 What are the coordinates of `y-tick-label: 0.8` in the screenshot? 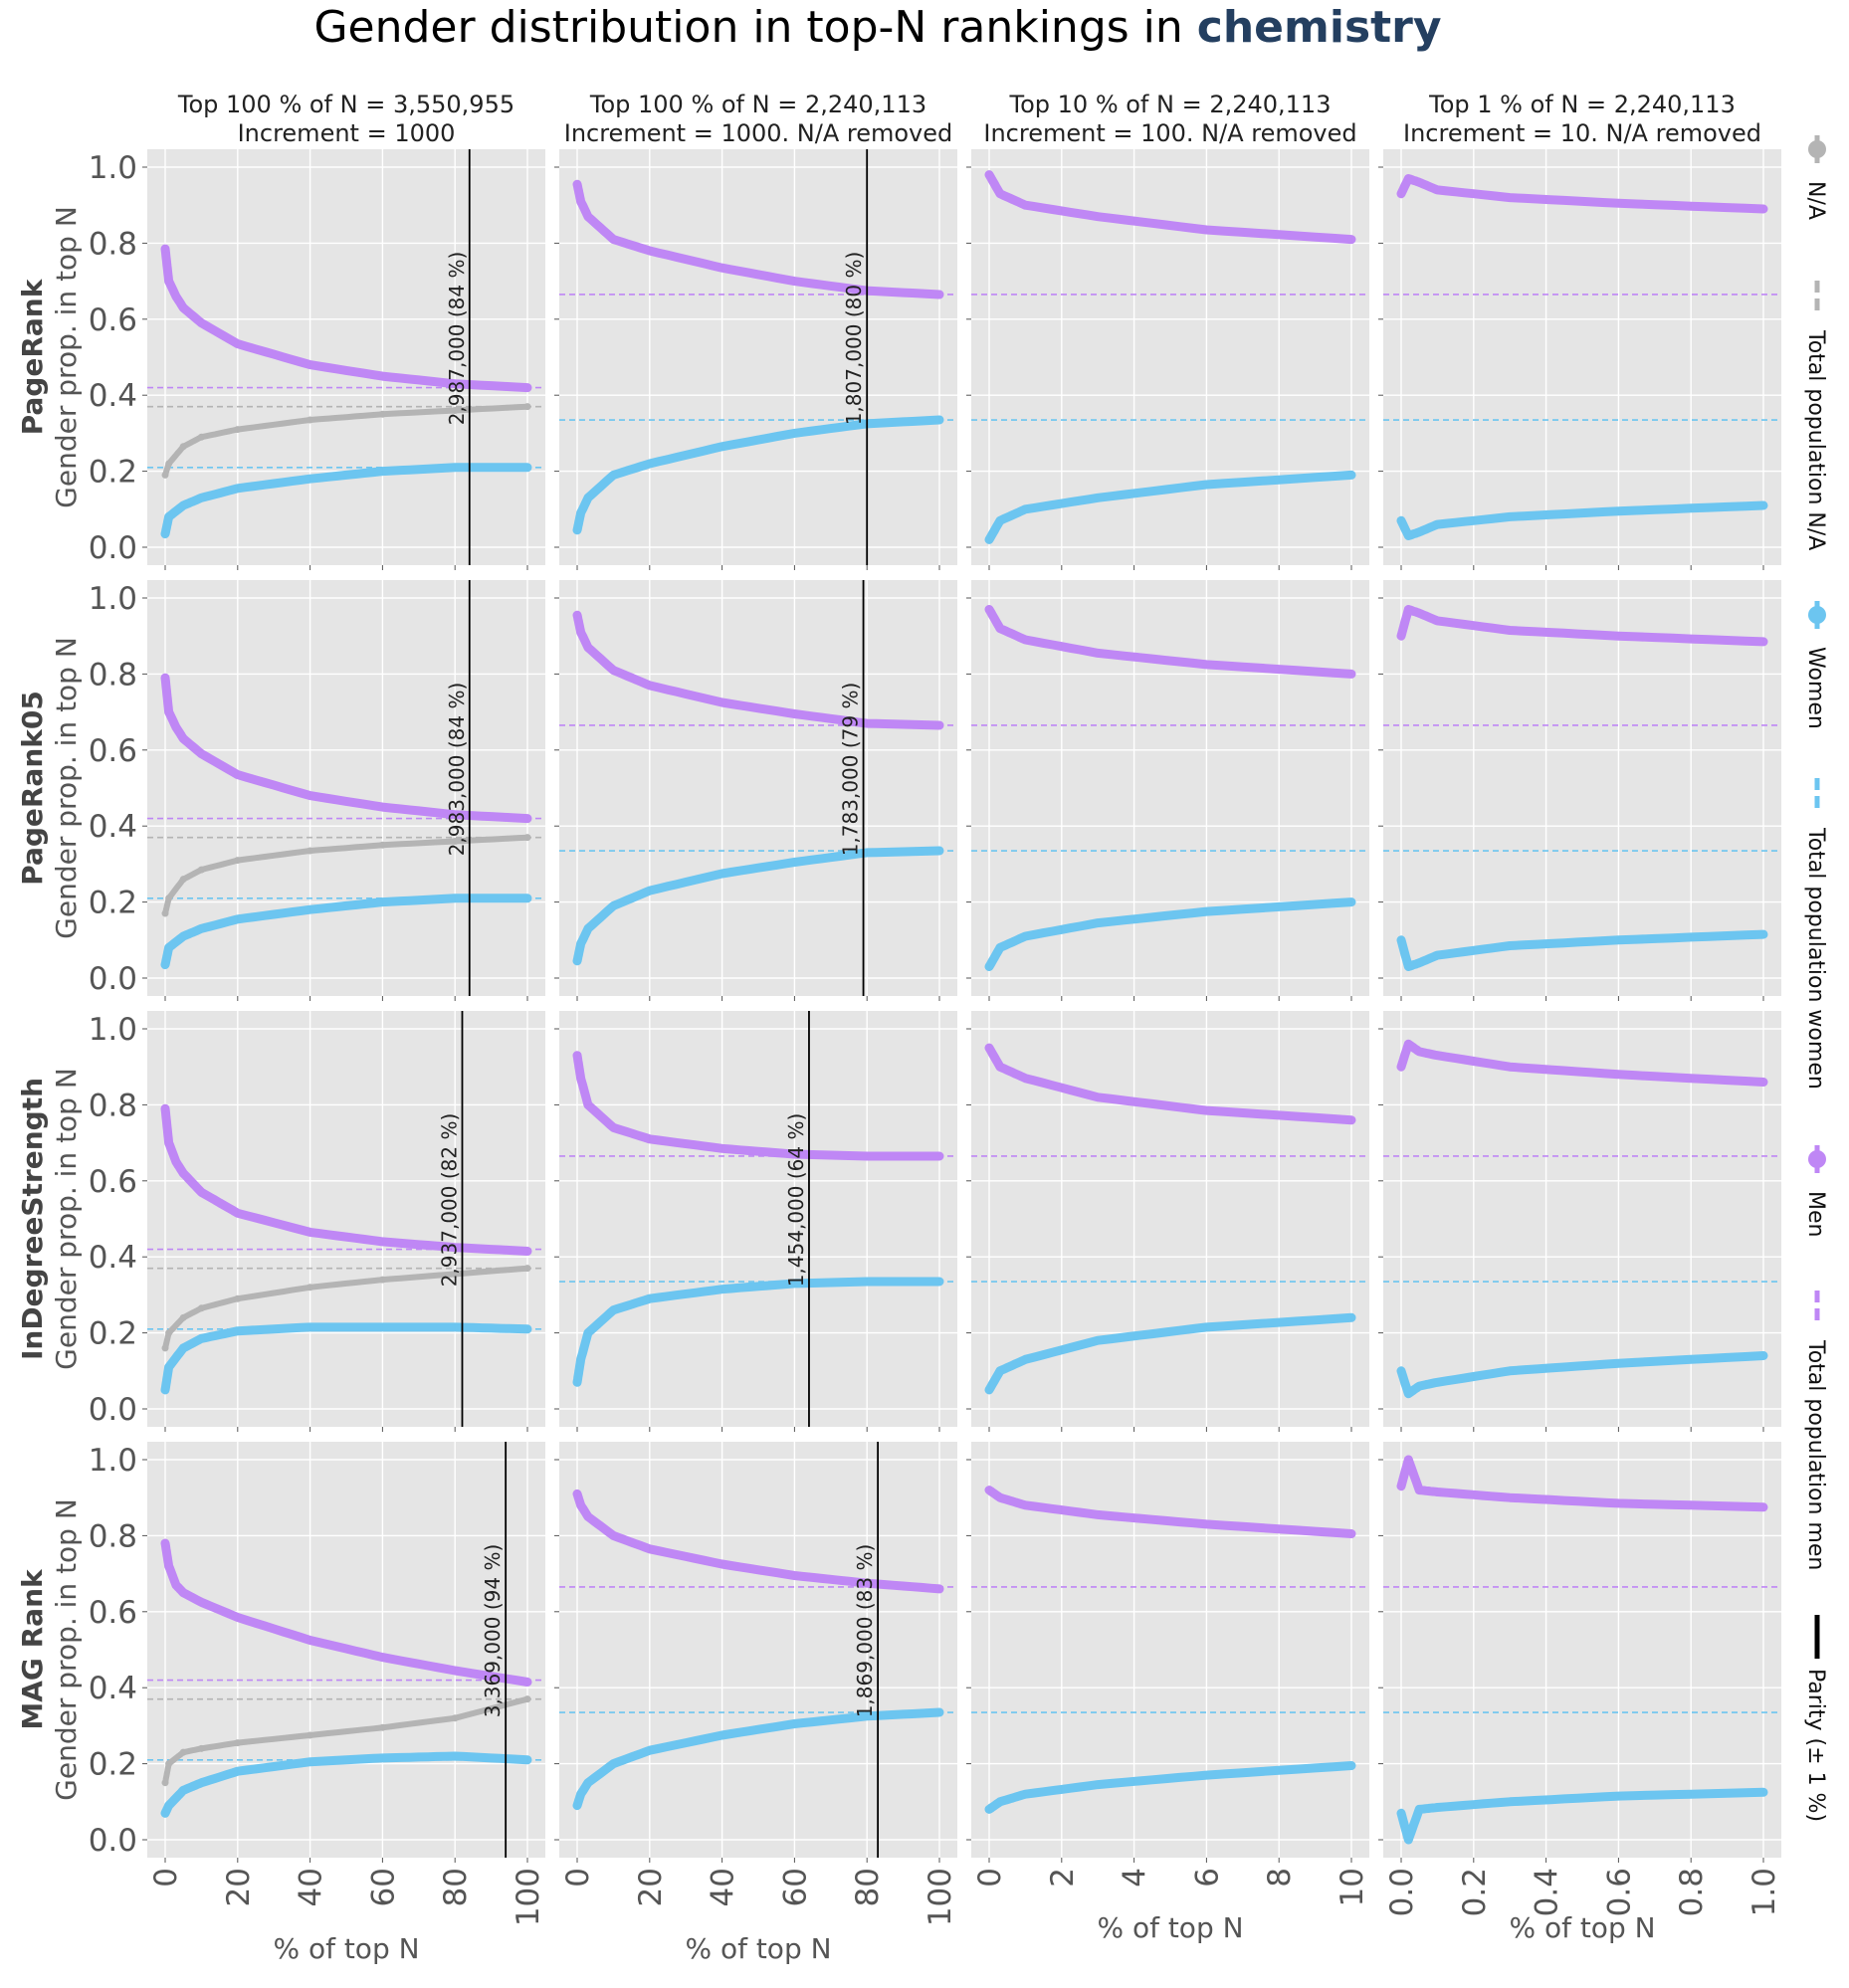 It's located at (113, 244).